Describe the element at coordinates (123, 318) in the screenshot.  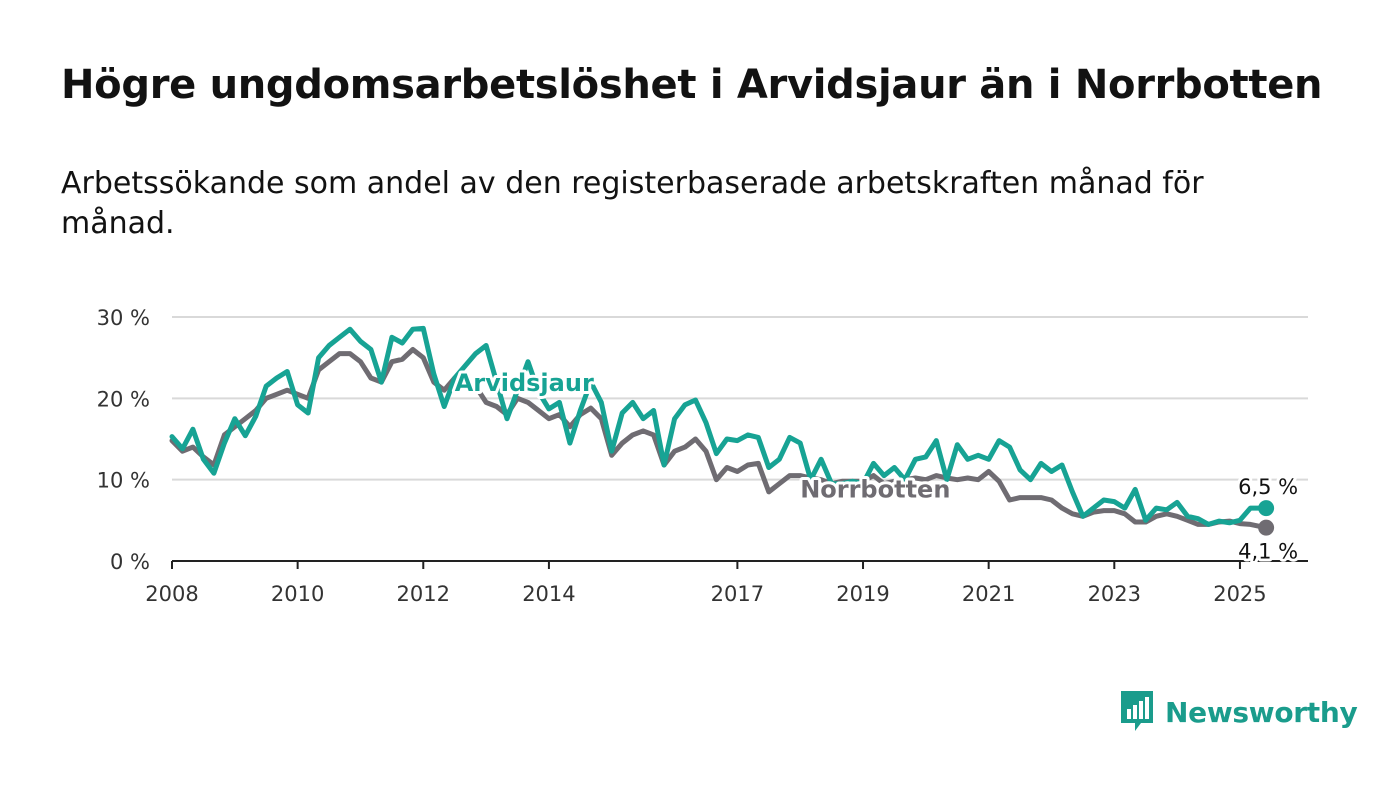
I see `y-tick-label: 30 %` at that location.